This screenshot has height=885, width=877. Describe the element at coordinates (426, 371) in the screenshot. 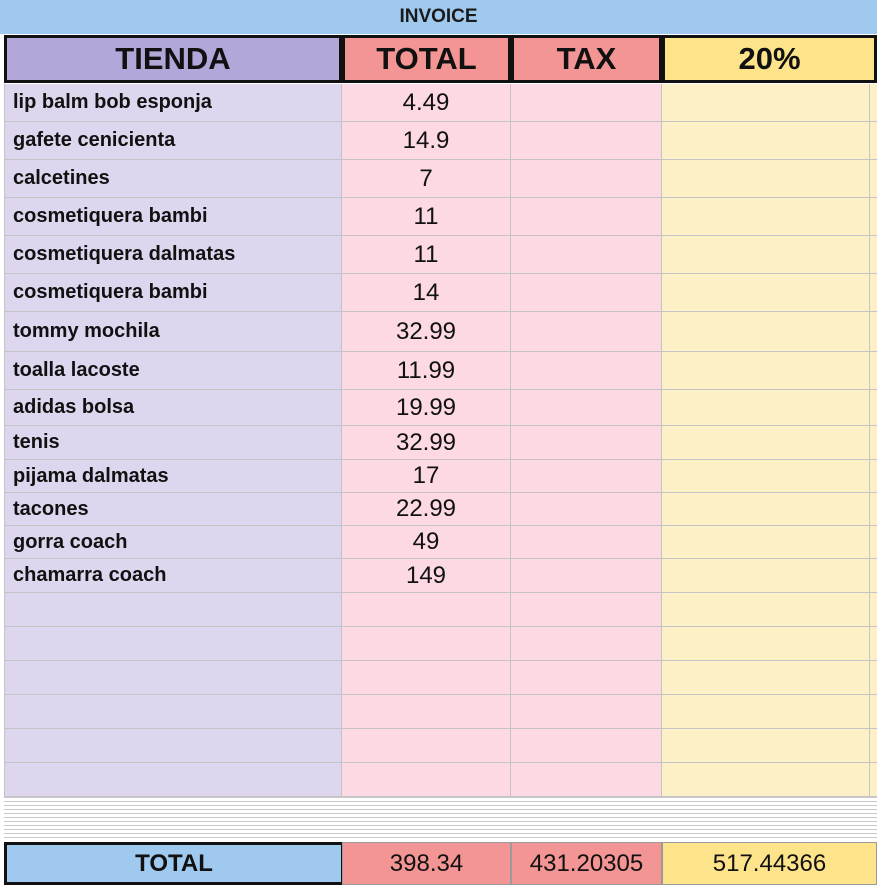

I see `item-total-cell: 11.99` at that location.